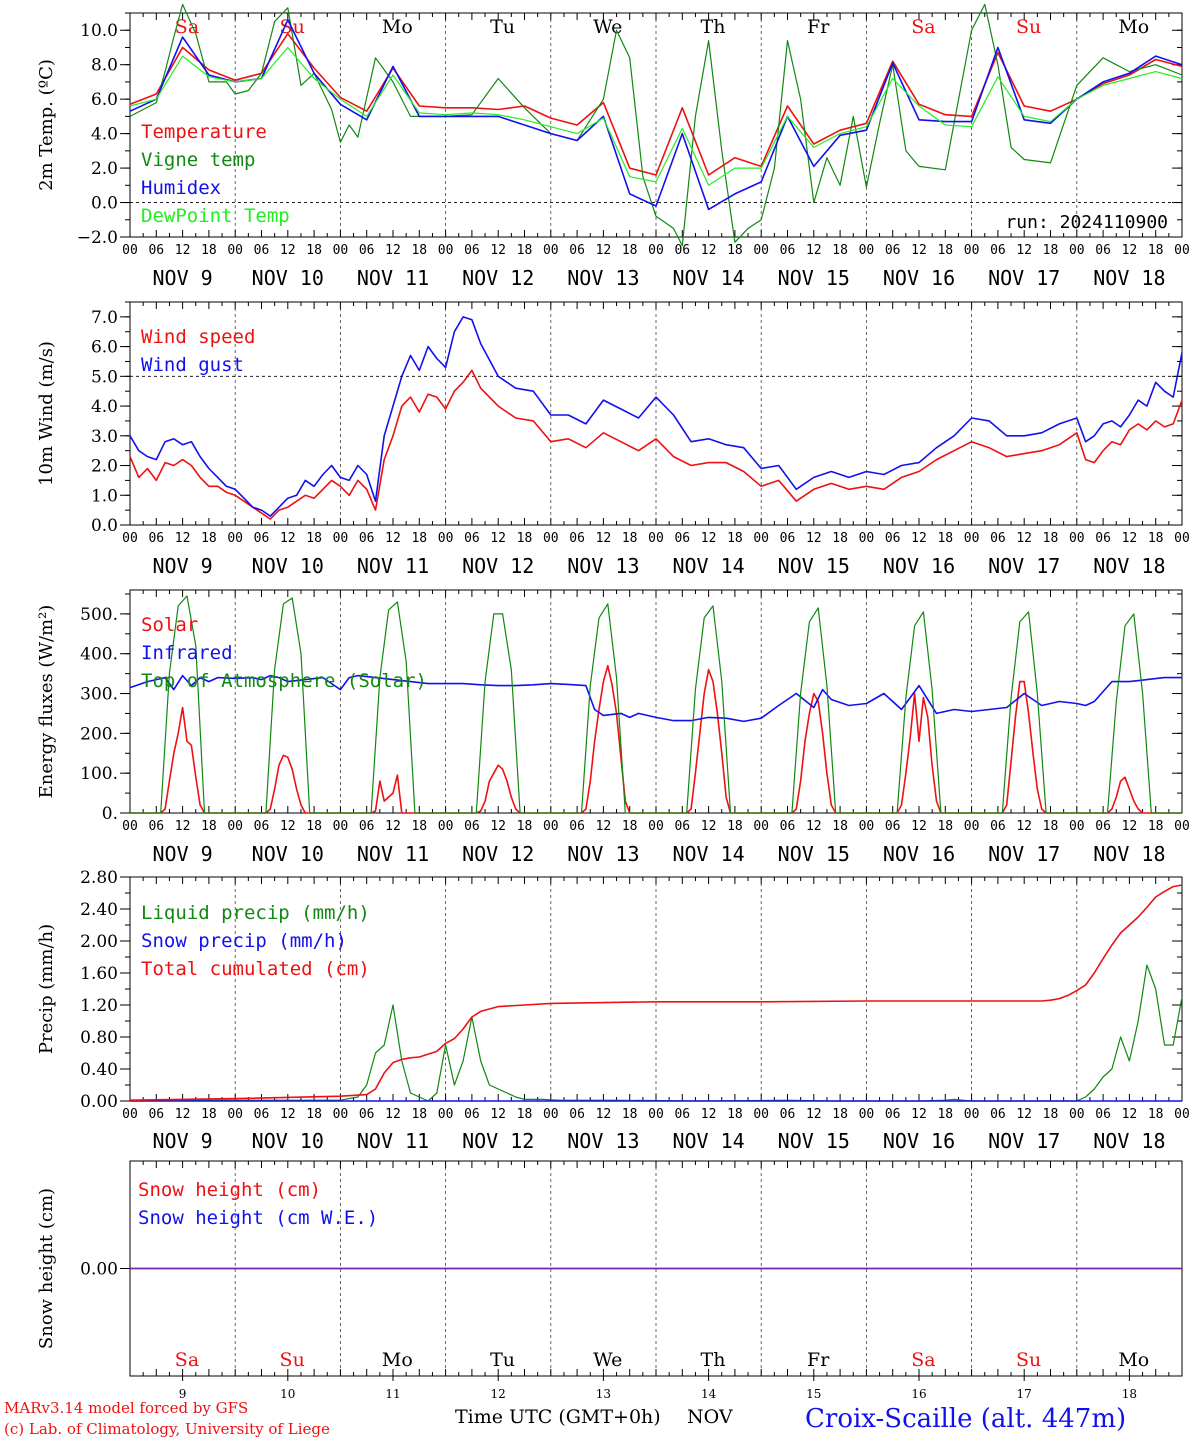 The image size is (1194, 1440). What do you see at coordinates (99, 655) in the screenshot?
I see `y-tick-label: 400.` at bounding box center [99, 655].